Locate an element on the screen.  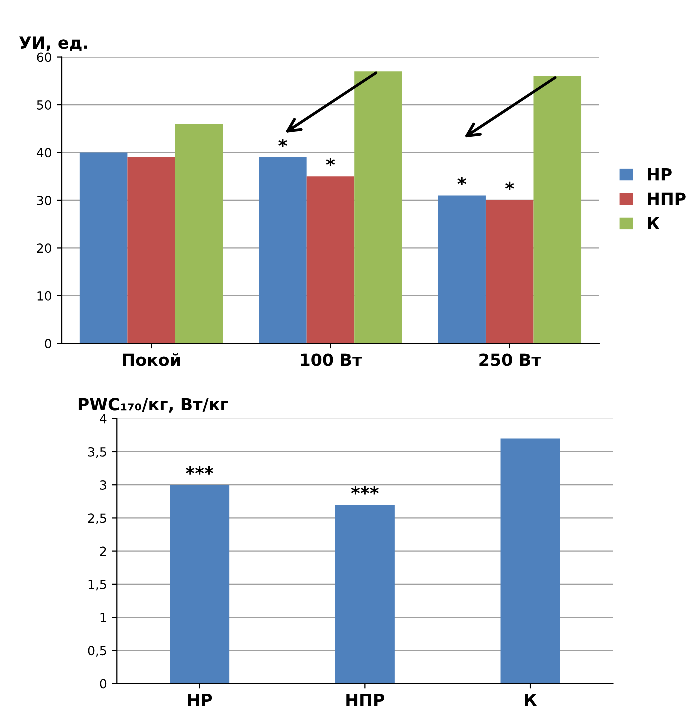
y-tick-label: 30 is located at coordinates (44, 201).